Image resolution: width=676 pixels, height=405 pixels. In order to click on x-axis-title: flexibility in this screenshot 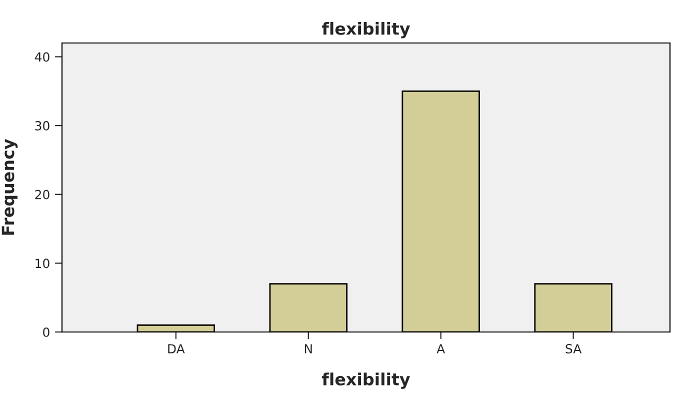, I will do `click(366, 380)`.